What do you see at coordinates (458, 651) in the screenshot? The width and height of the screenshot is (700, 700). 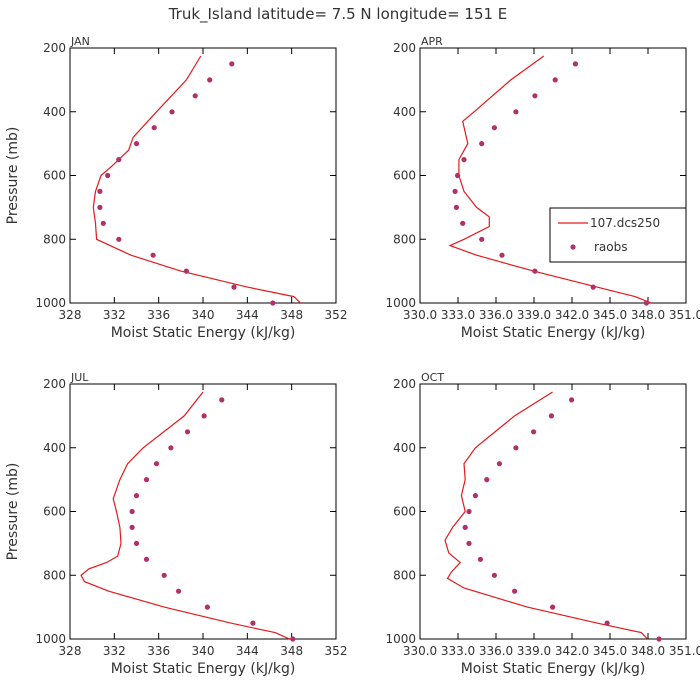 I see `x-tick-label: 333.0` at bounding box center [458, 651].